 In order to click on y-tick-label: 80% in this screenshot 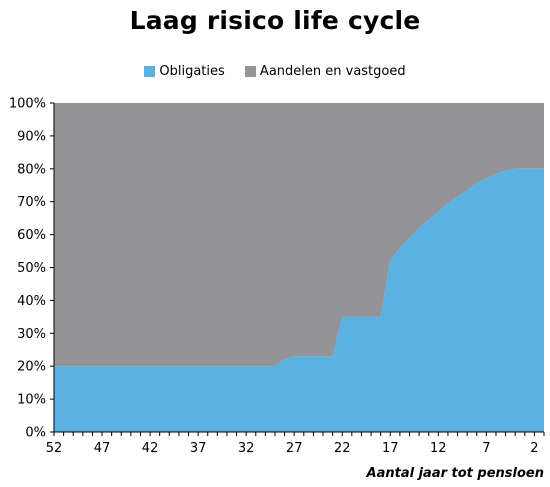, I will do `click(31, 169)`.